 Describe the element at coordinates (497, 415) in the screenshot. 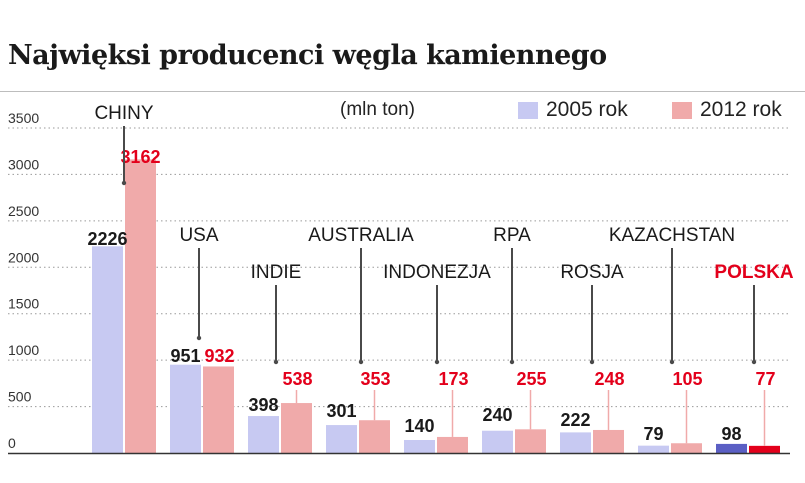

I see `value-label-2005-rpa: 240` at that location.